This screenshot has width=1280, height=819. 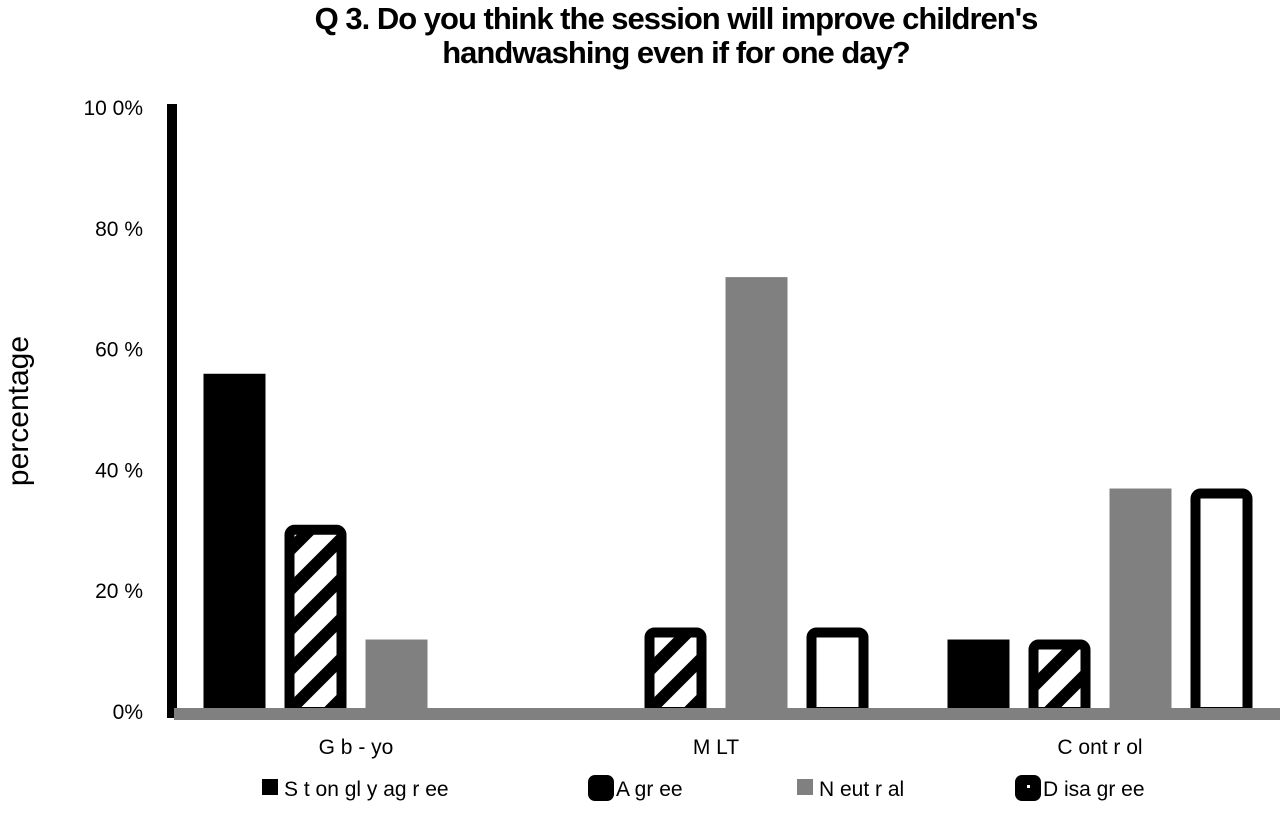 I want to click on y-axis-label: percentage, so click(x=18, y=411).